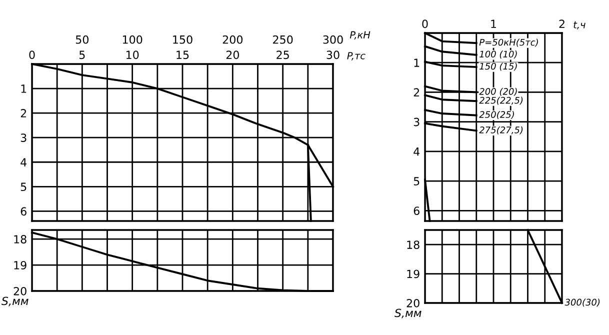 This screenshot has height=335, width=609. I want to click on x-axis-title: t,ч, so click(580, 25).